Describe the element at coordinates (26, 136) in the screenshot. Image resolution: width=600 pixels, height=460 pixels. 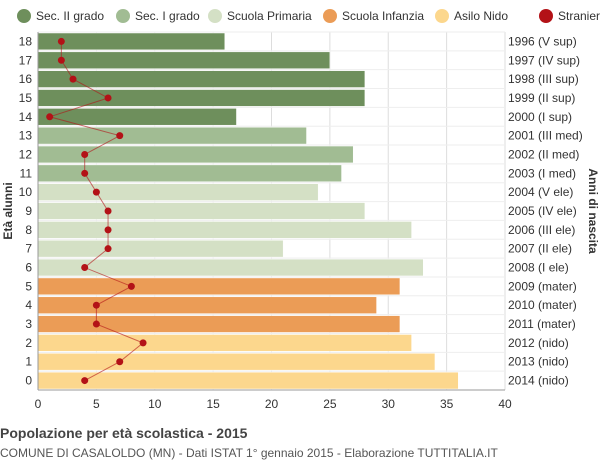
I see `y-tick-label-age: 13` at that location.